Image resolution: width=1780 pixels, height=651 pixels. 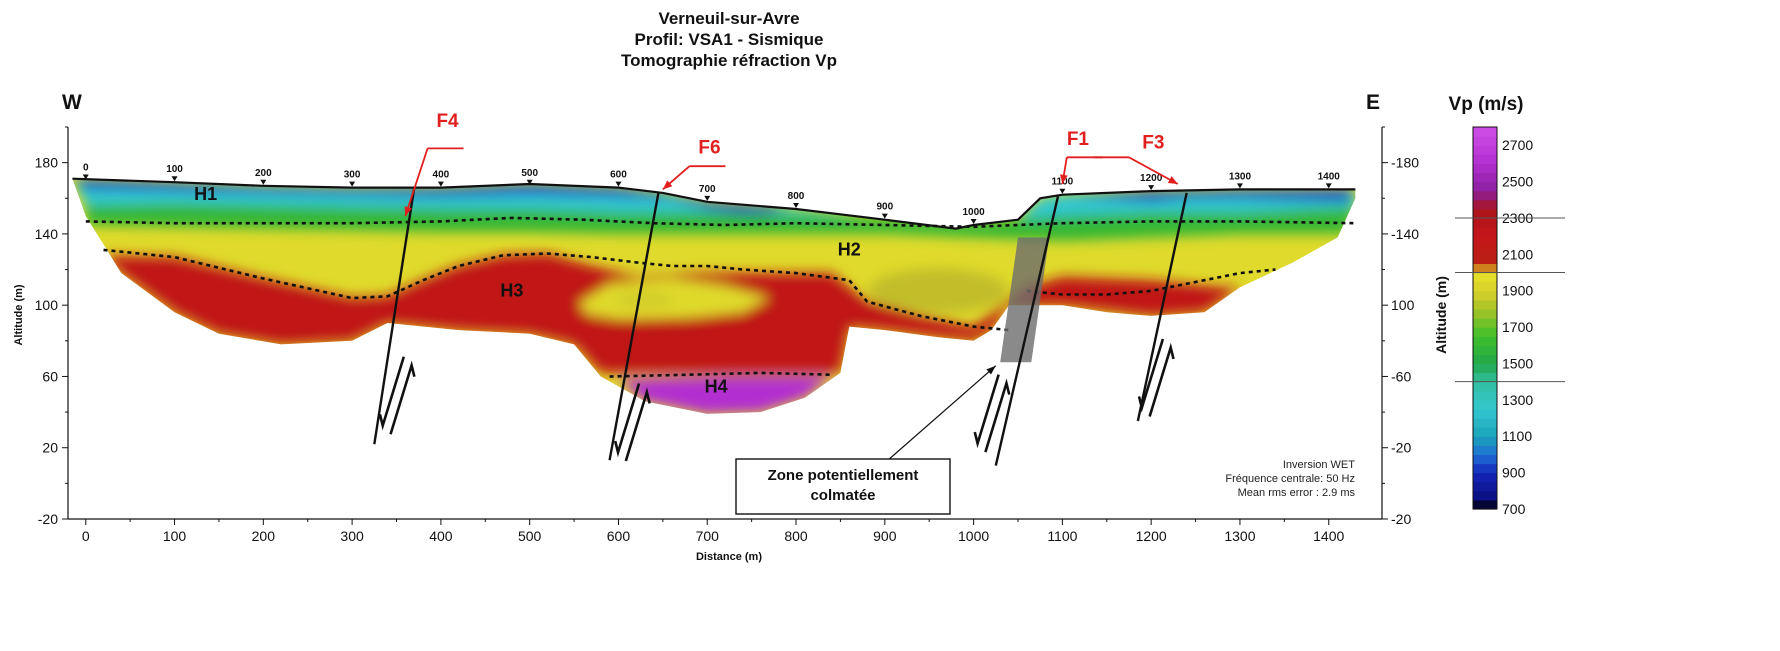 What do you see at coordinates (1486, 104) in the screenshot?
I see `colorbar-title: Vp (m/s)` at bounding box center [1486, 104].